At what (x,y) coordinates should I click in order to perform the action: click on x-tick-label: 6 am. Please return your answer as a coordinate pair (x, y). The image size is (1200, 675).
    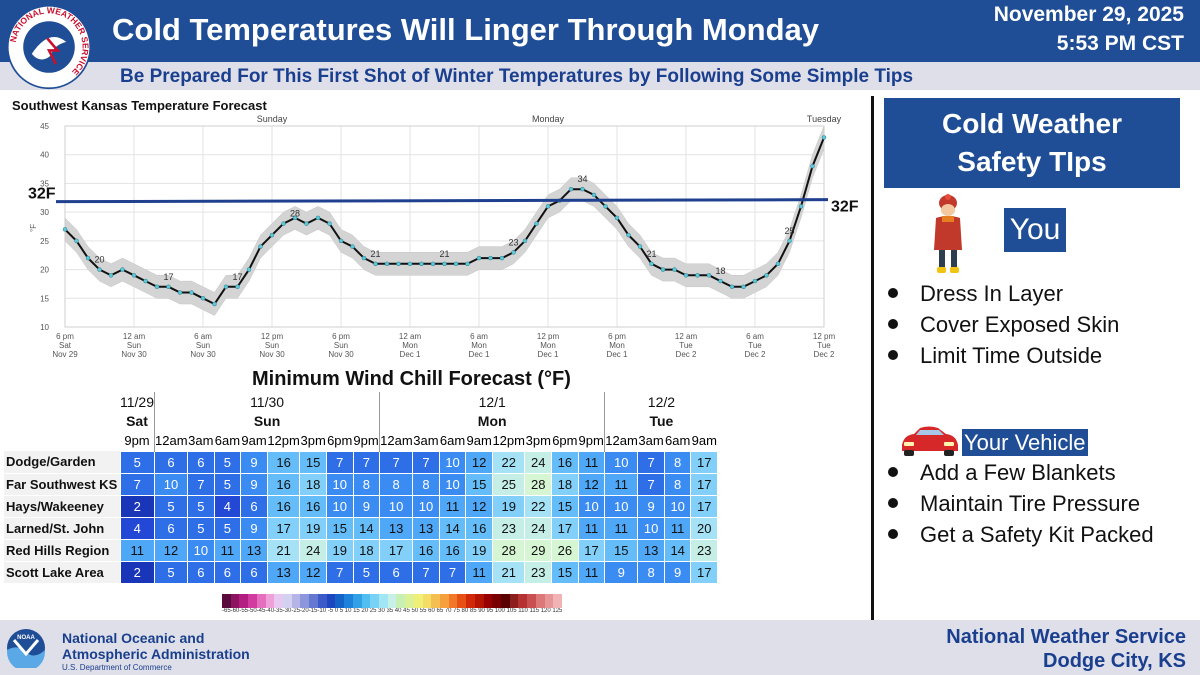
    Looking at the image, I should click on (755, 336).